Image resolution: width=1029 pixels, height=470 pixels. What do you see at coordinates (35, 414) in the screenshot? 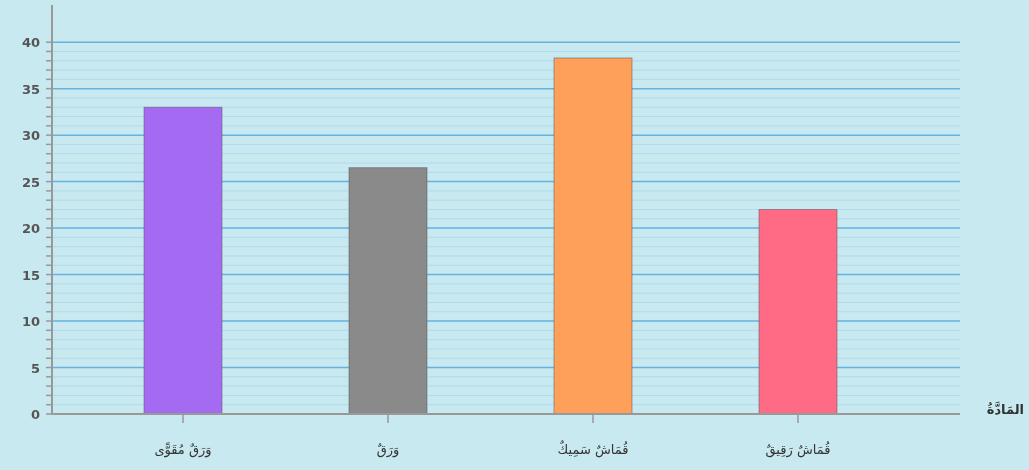
I see `y-tick-label: 0` at bounding box center [35, 414].